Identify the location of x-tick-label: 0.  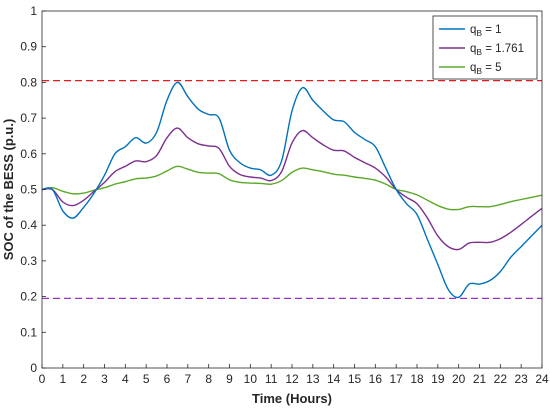
(42, 379).